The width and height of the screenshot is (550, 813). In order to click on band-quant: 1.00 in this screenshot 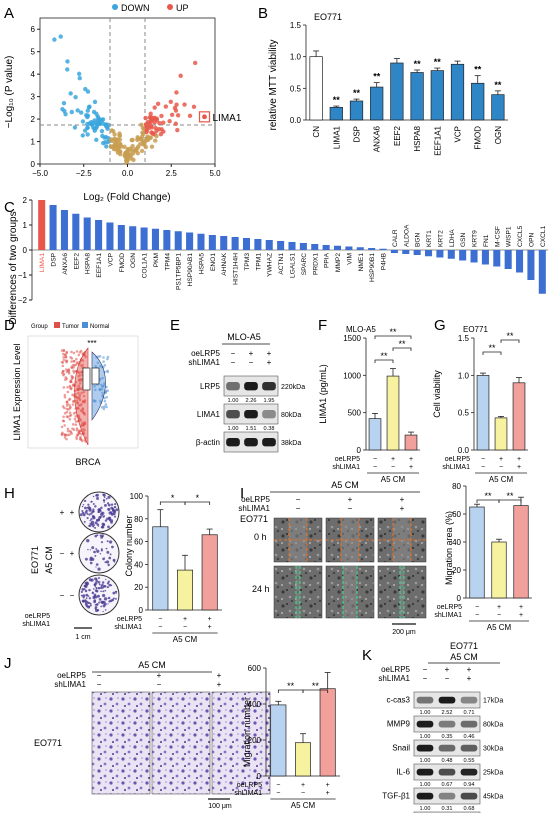, I will do `click(425, 809)`.